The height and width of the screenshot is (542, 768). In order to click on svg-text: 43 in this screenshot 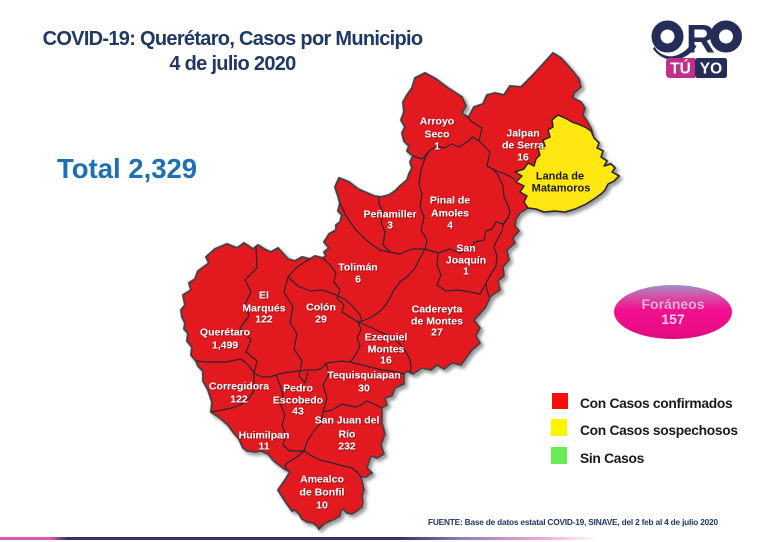, I will do `click(298, 412)`.